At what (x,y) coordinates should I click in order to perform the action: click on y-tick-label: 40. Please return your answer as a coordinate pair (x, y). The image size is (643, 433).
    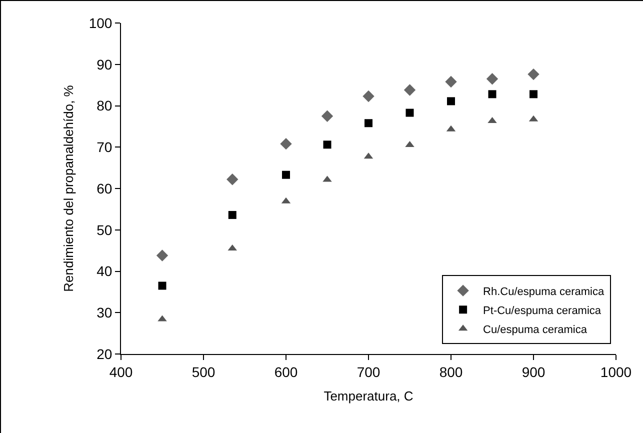
    Looking at the image, I should click on (104, 271).